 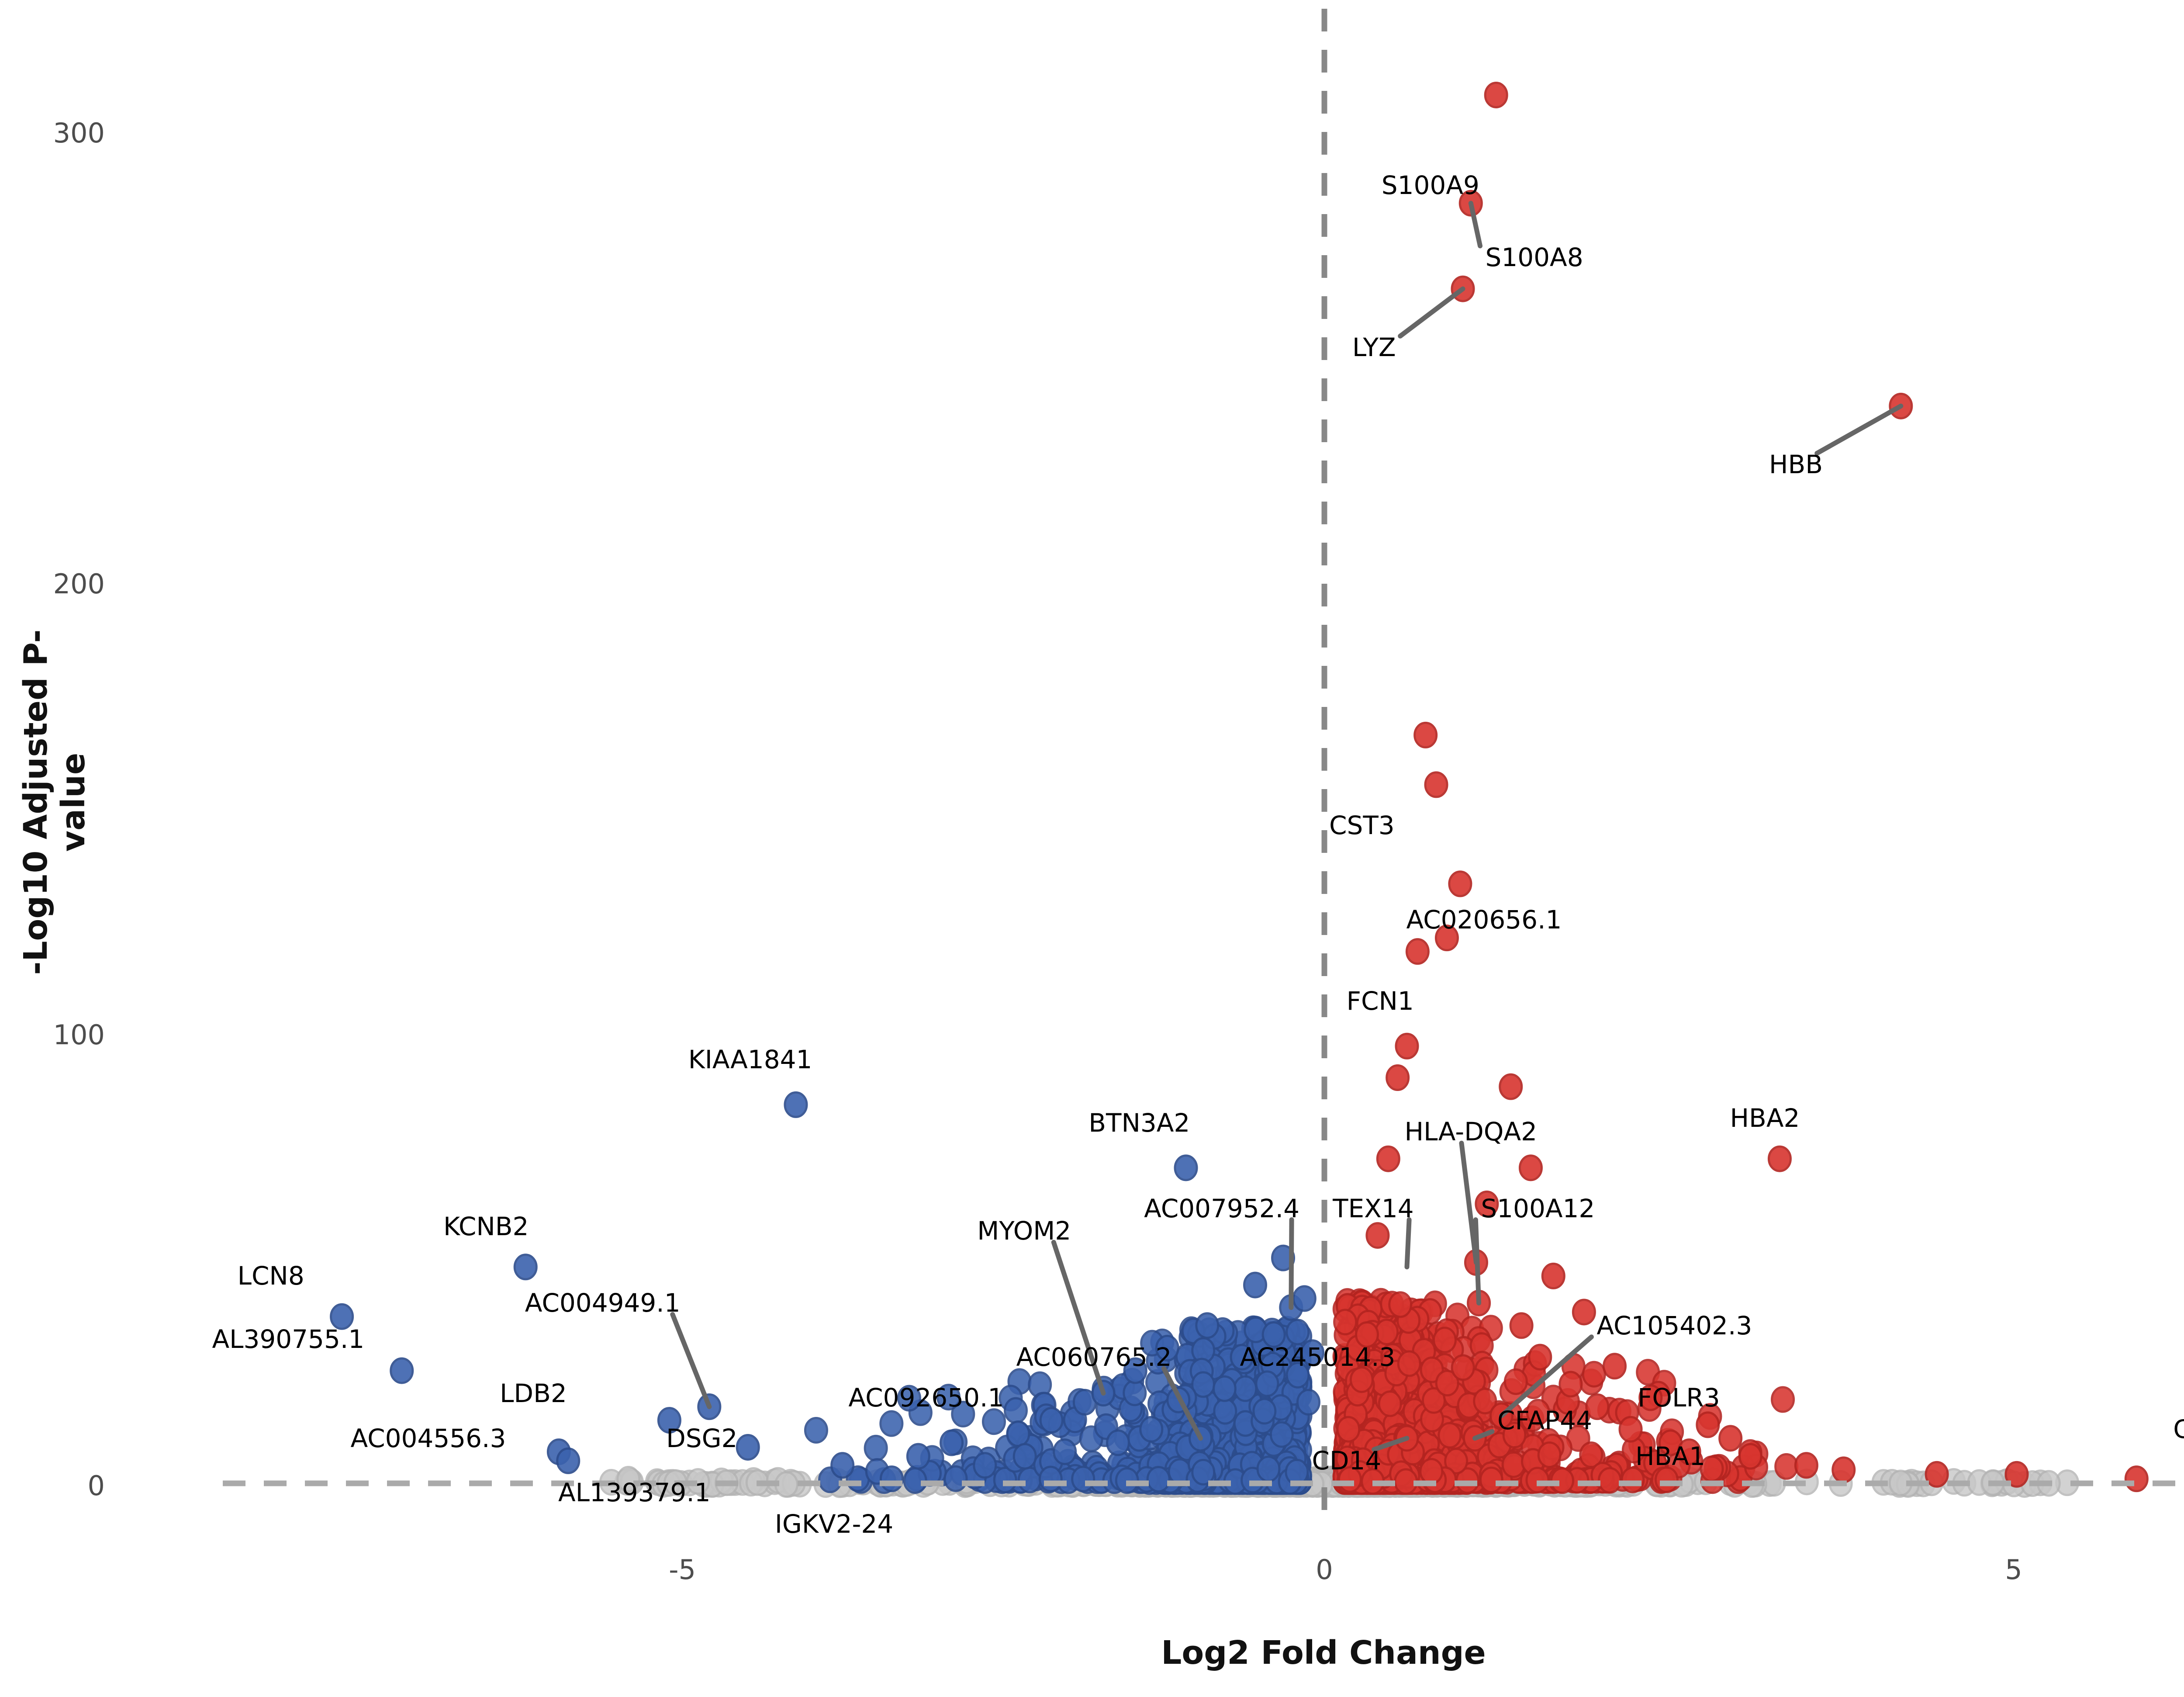 I want to click on gene-label: CFAP44, so click(x=1544, y=1420).